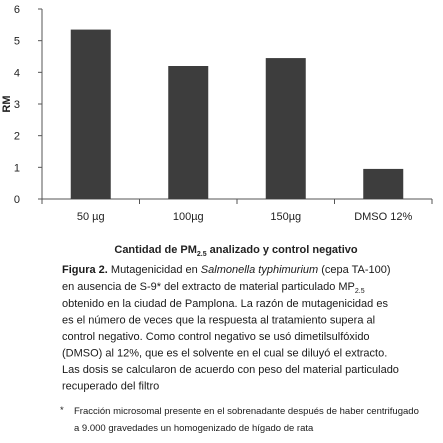  What do you see at coordinates (360, 291) in the screenshot?
I see `caption-subscript: 2.5` at bounding box center [360, 291].